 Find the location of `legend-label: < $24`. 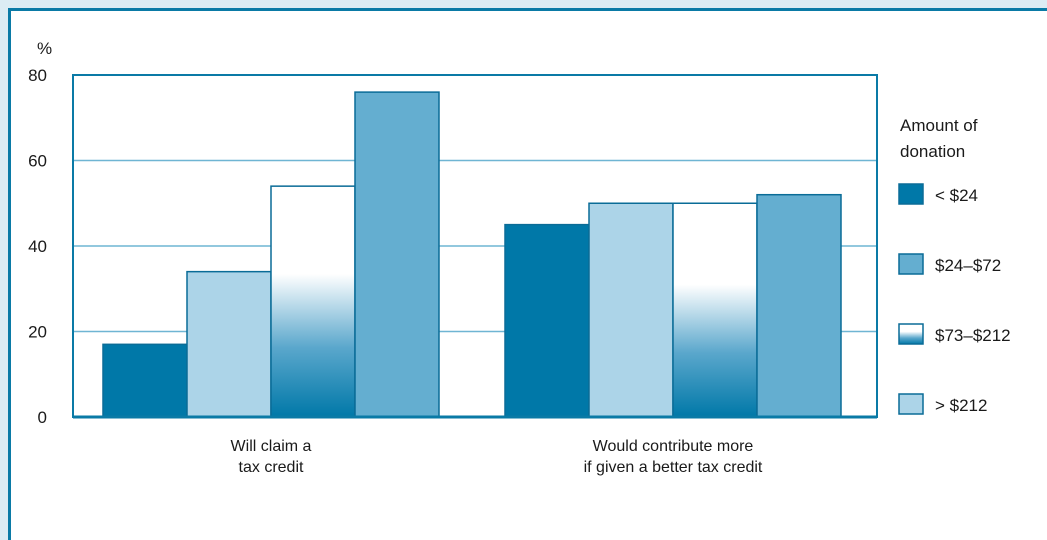

legend-label: < $24 is located at coordinates (956, 195).